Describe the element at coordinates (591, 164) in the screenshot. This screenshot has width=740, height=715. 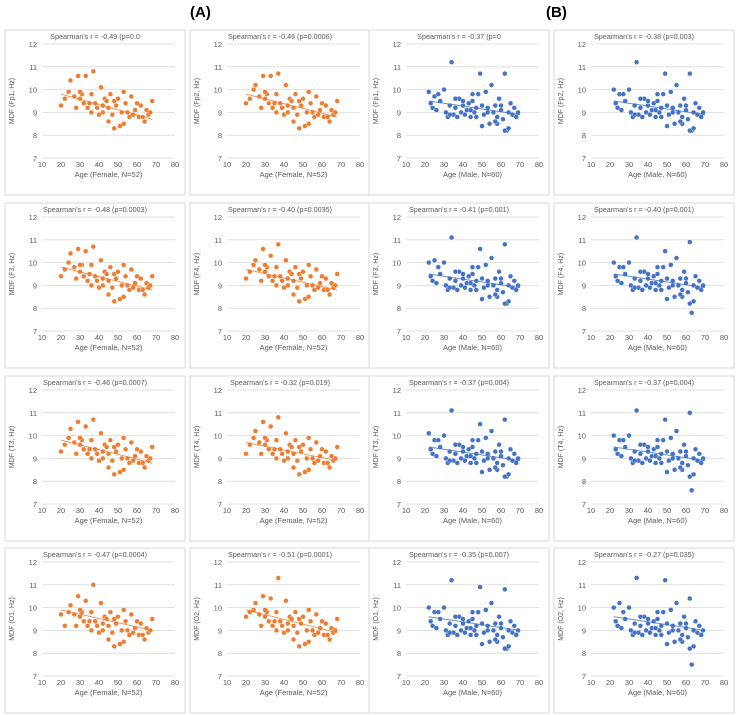
I see `x-tick-label: 10` at that location.